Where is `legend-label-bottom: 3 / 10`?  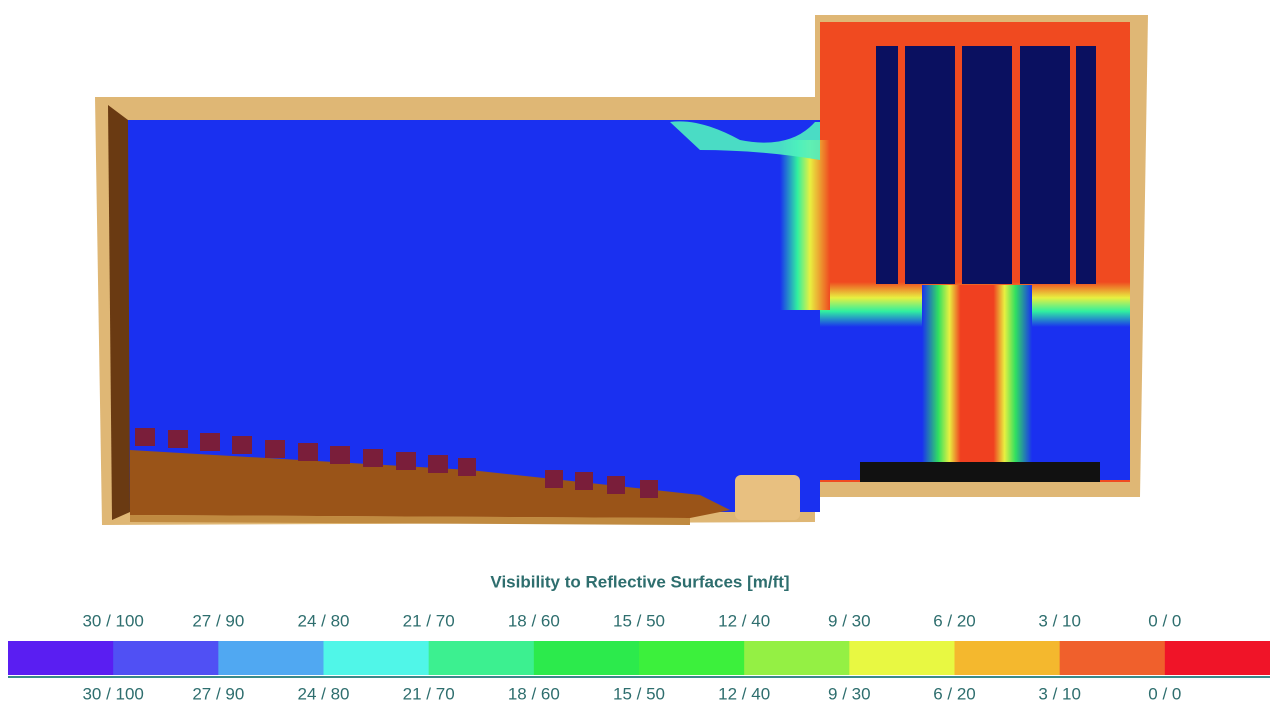
legend-label-bottom: 3 / 10 is located at coordinates (1059, 693).